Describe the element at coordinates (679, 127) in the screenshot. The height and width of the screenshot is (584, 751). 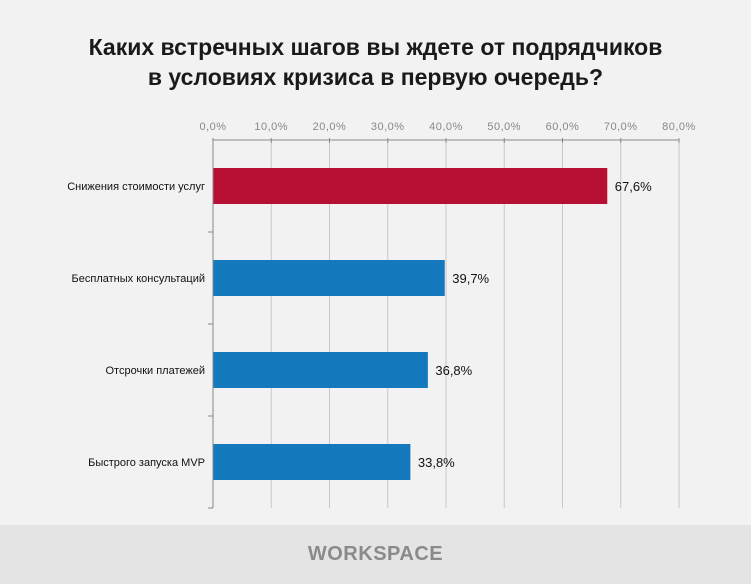
I see `x-tick-label: 80,0%` at that location.